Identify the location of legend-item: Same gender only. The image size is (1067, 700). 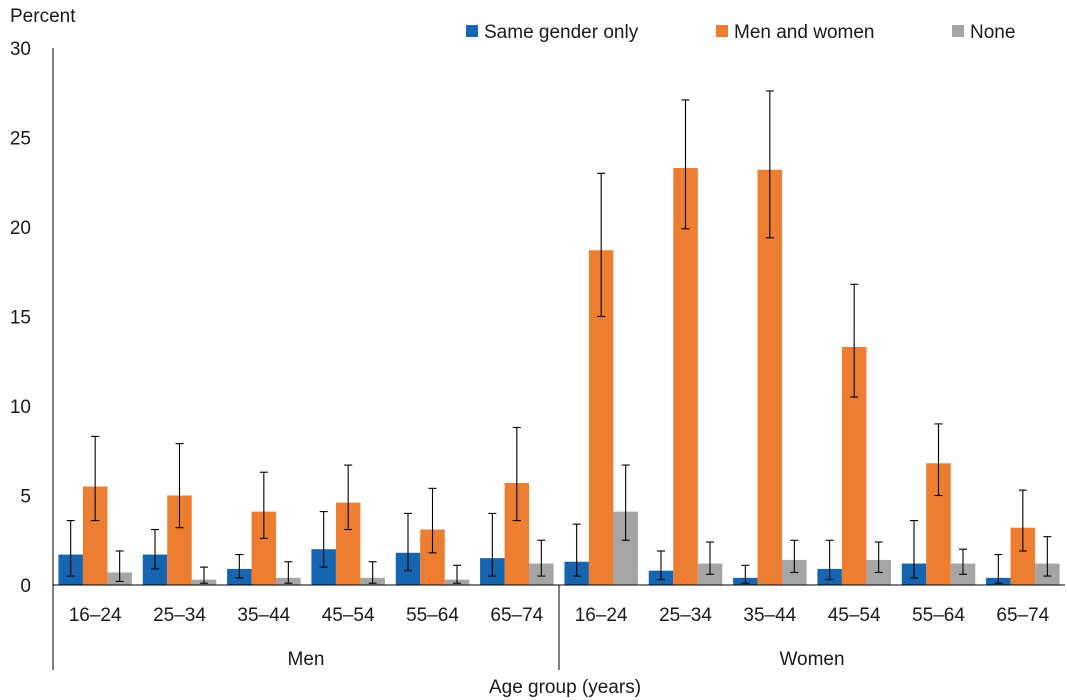
(552, 32).